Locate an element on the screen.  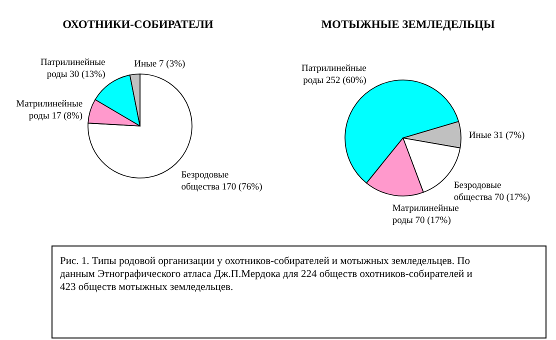
slice-label: Иные 31 (7%) is located at coordinates (496, 136).